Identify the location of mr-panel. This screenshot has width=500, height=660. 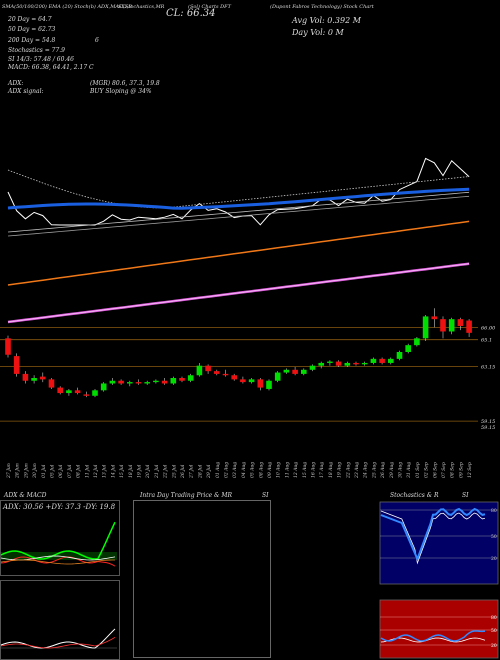
(439, 629).